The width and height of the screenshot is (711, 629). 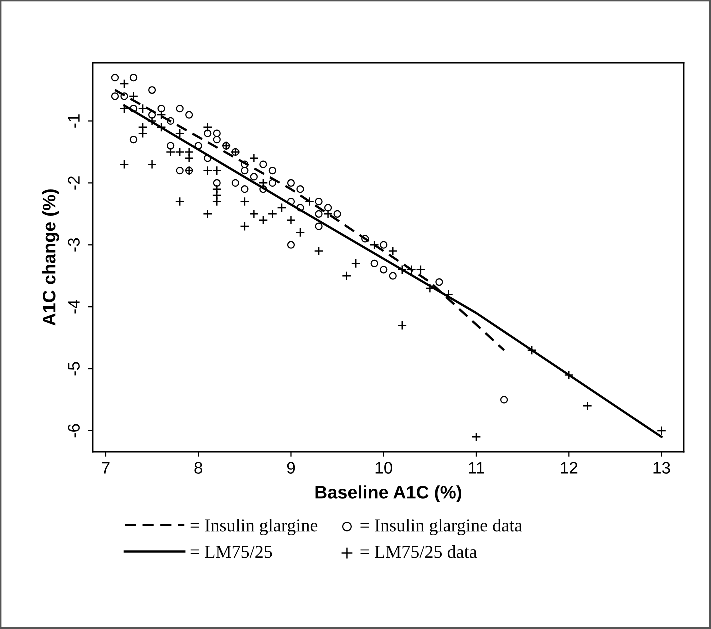 I want to click on x-tick-label: 10, so click(x=384, y=468).